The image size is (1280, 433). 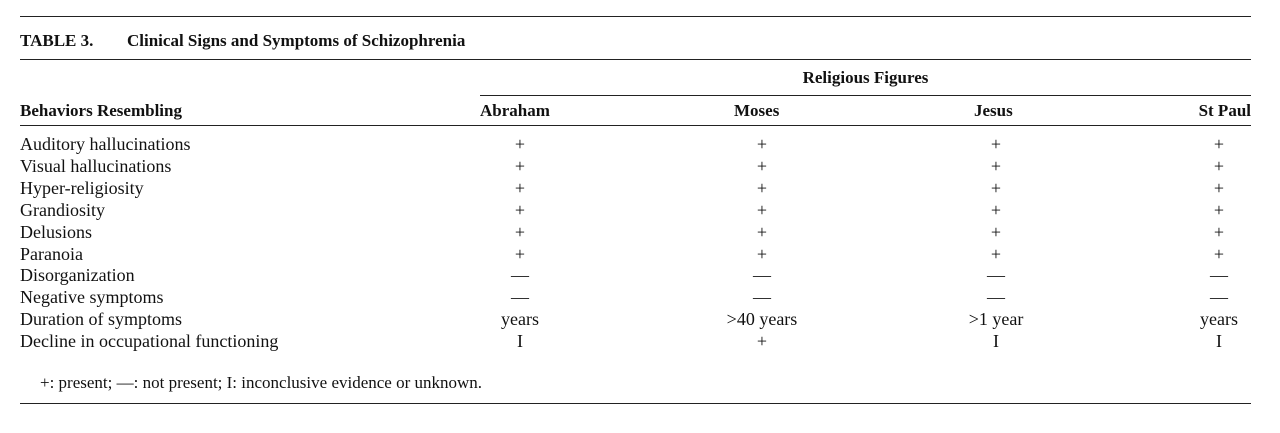 What do you see at coordinates (635, 59) in the screenshot?
I see `caption-rule` at bounding box center [635, 59].